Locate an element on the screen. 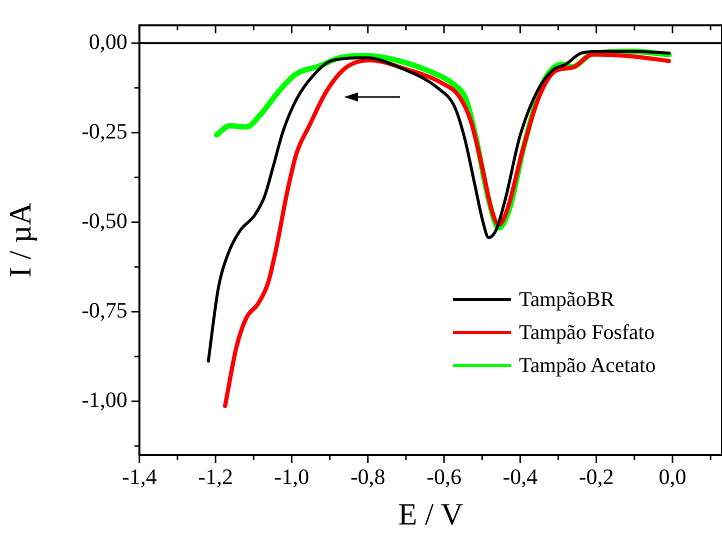  y-tick-label: -0,25 is located at coordinates (105, 131).